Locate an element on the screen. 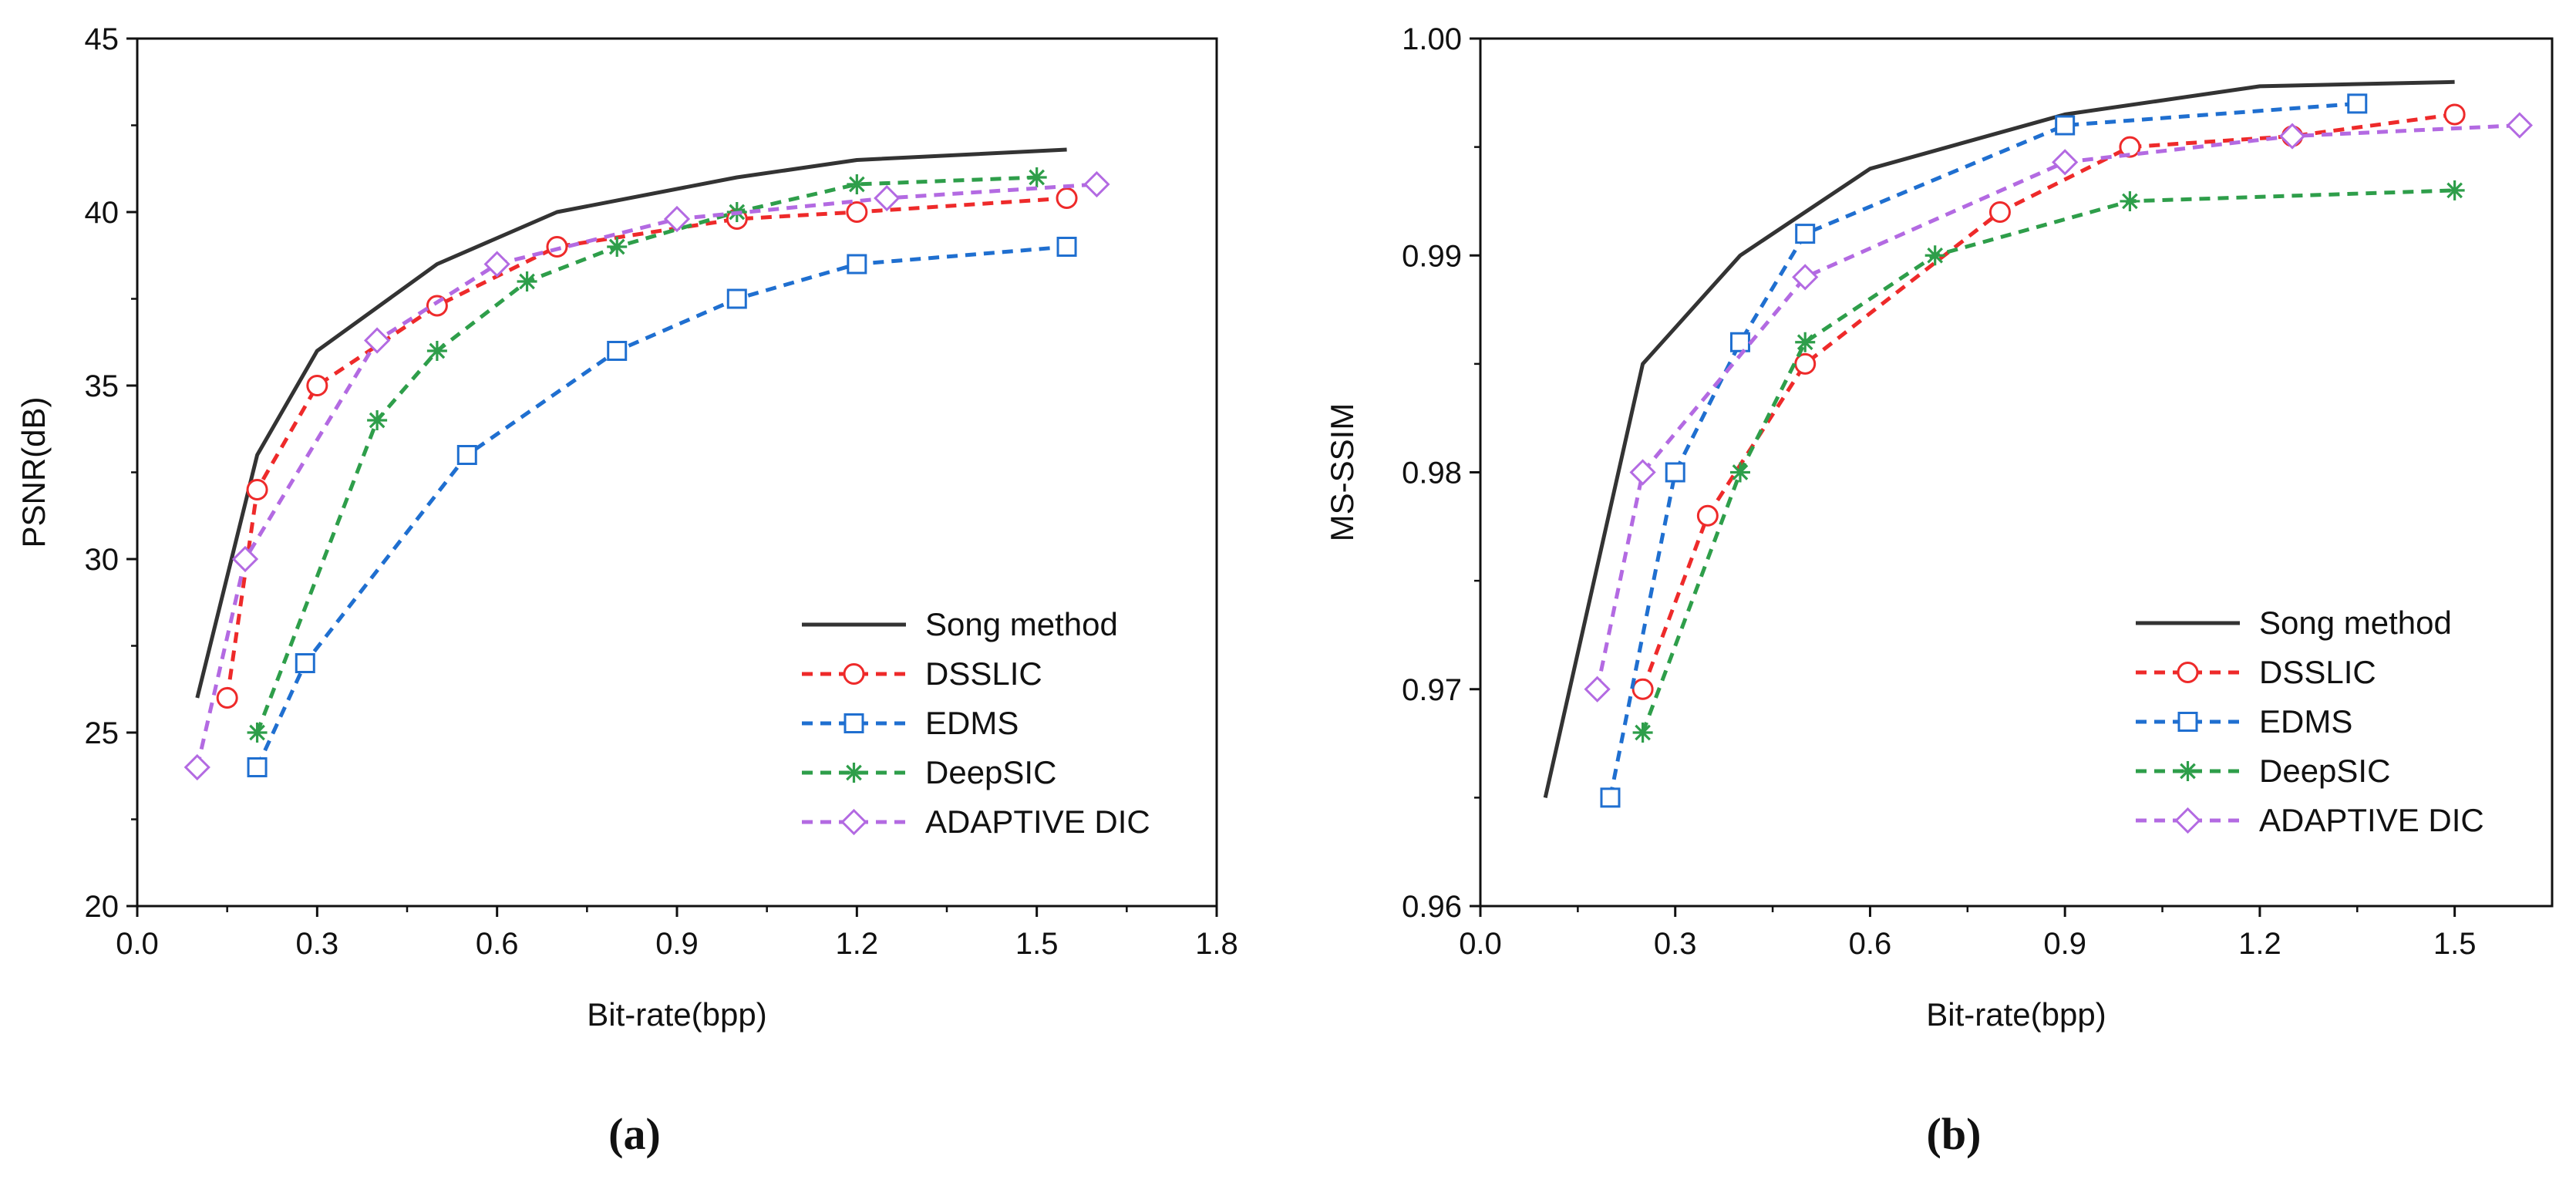  panel-label: (b) is located at coordinates (1955, 1134).